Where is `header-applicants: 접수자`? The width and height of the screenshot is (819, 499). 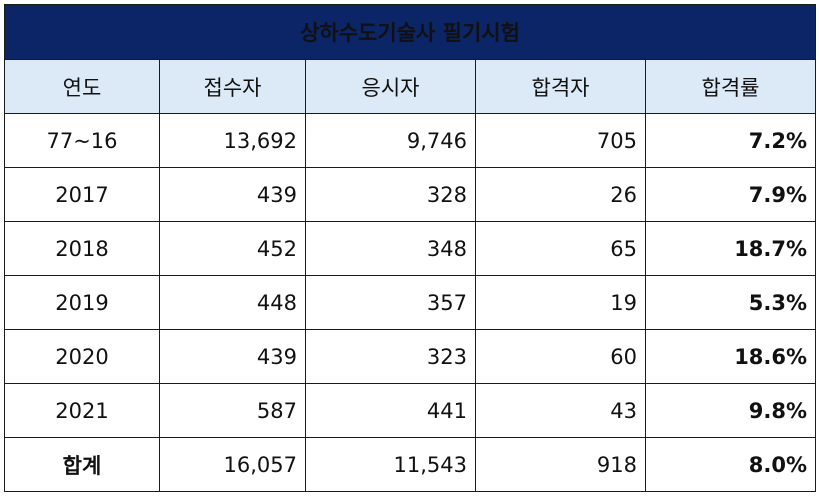
header-applicants: 접수자 is located at coordinates (232, 86).